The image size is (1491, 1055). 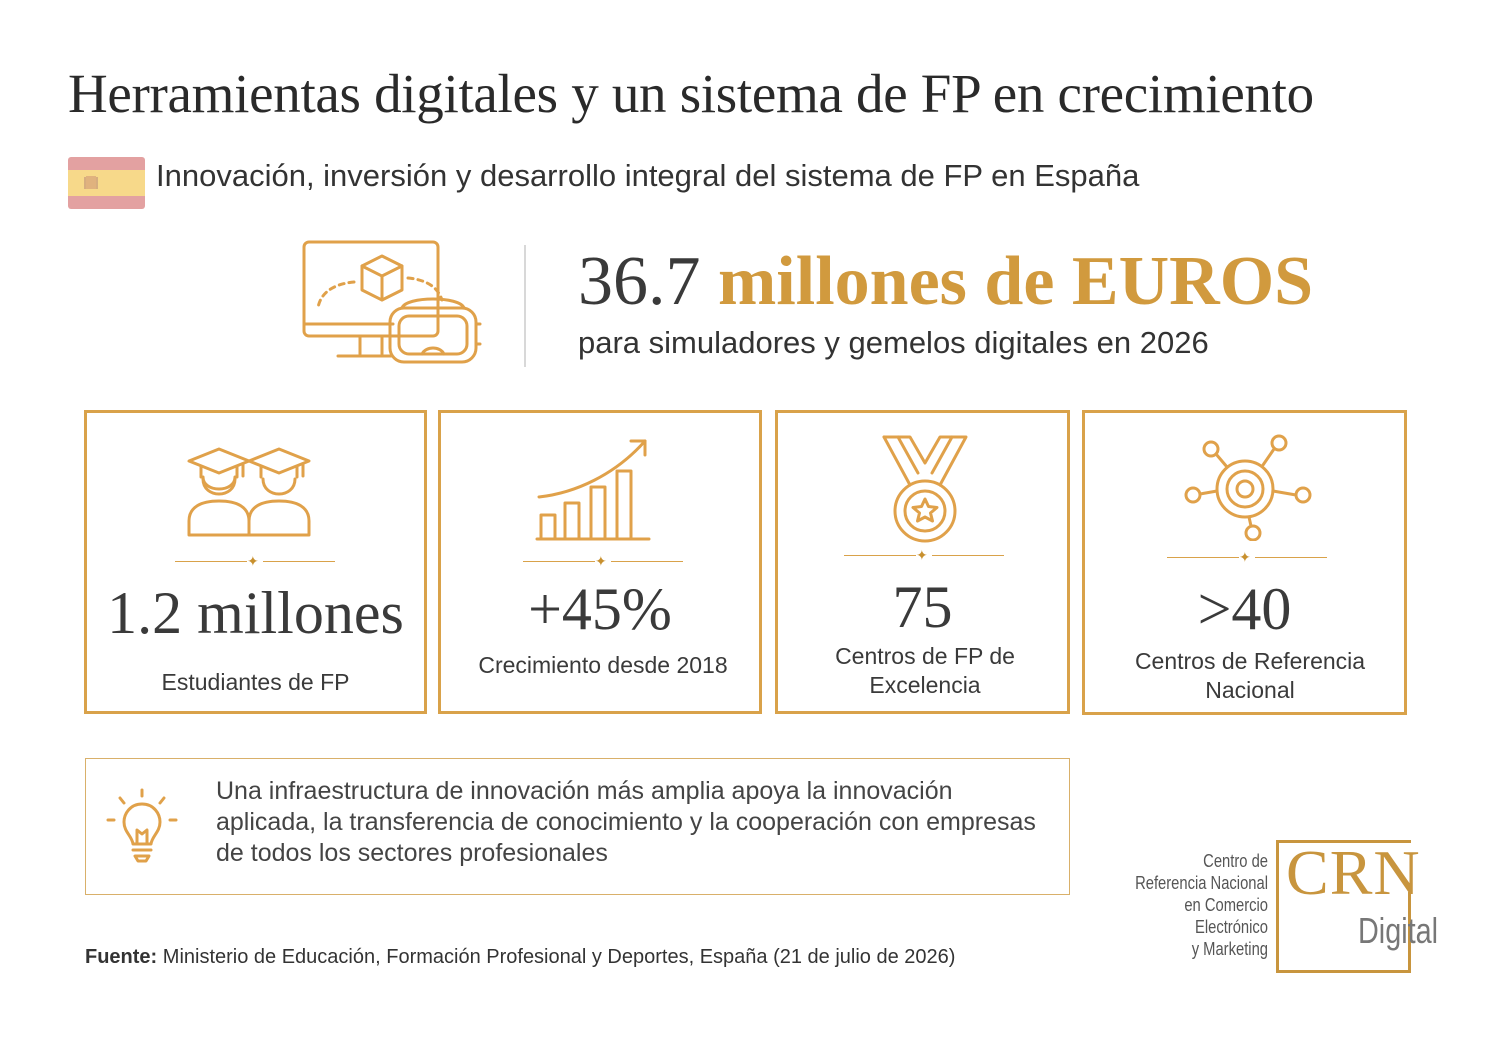 I want to click on logo-frame, so click(x=1343, y=906).